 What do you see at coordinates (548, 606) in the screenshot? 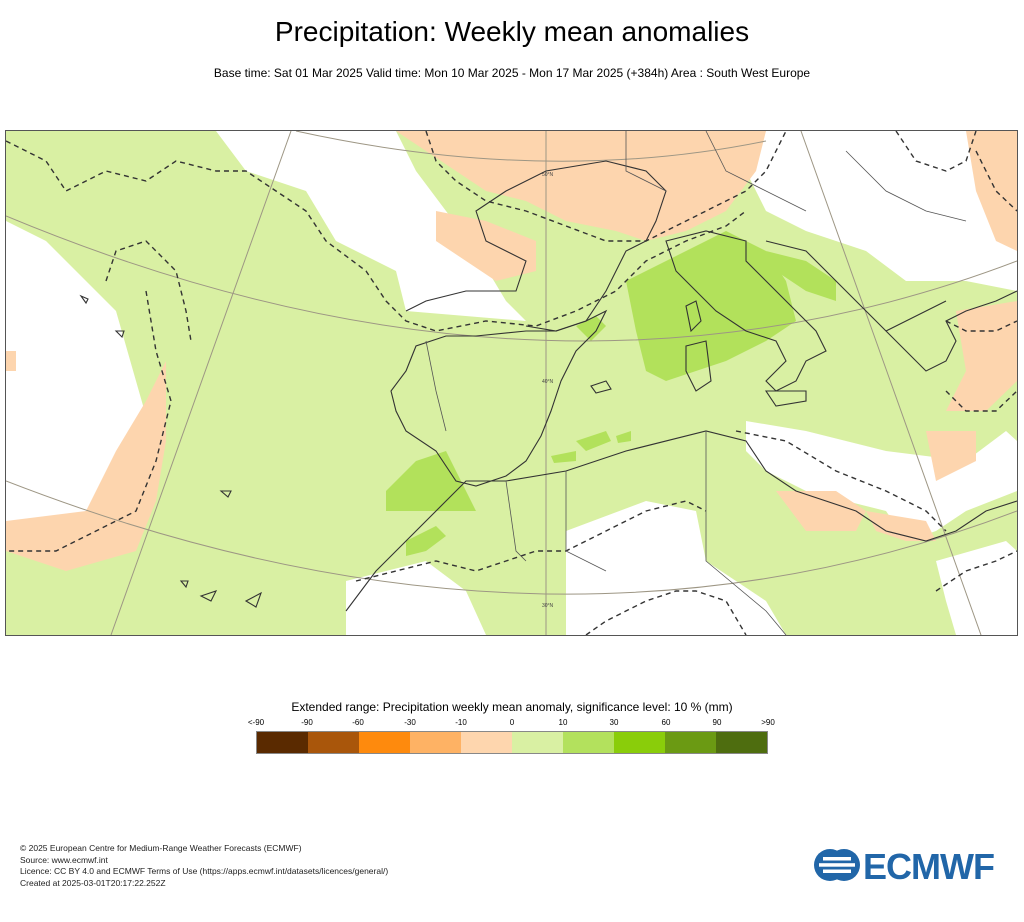
I see `lat-label-30: 30°N` at bounding box center [548, 606].